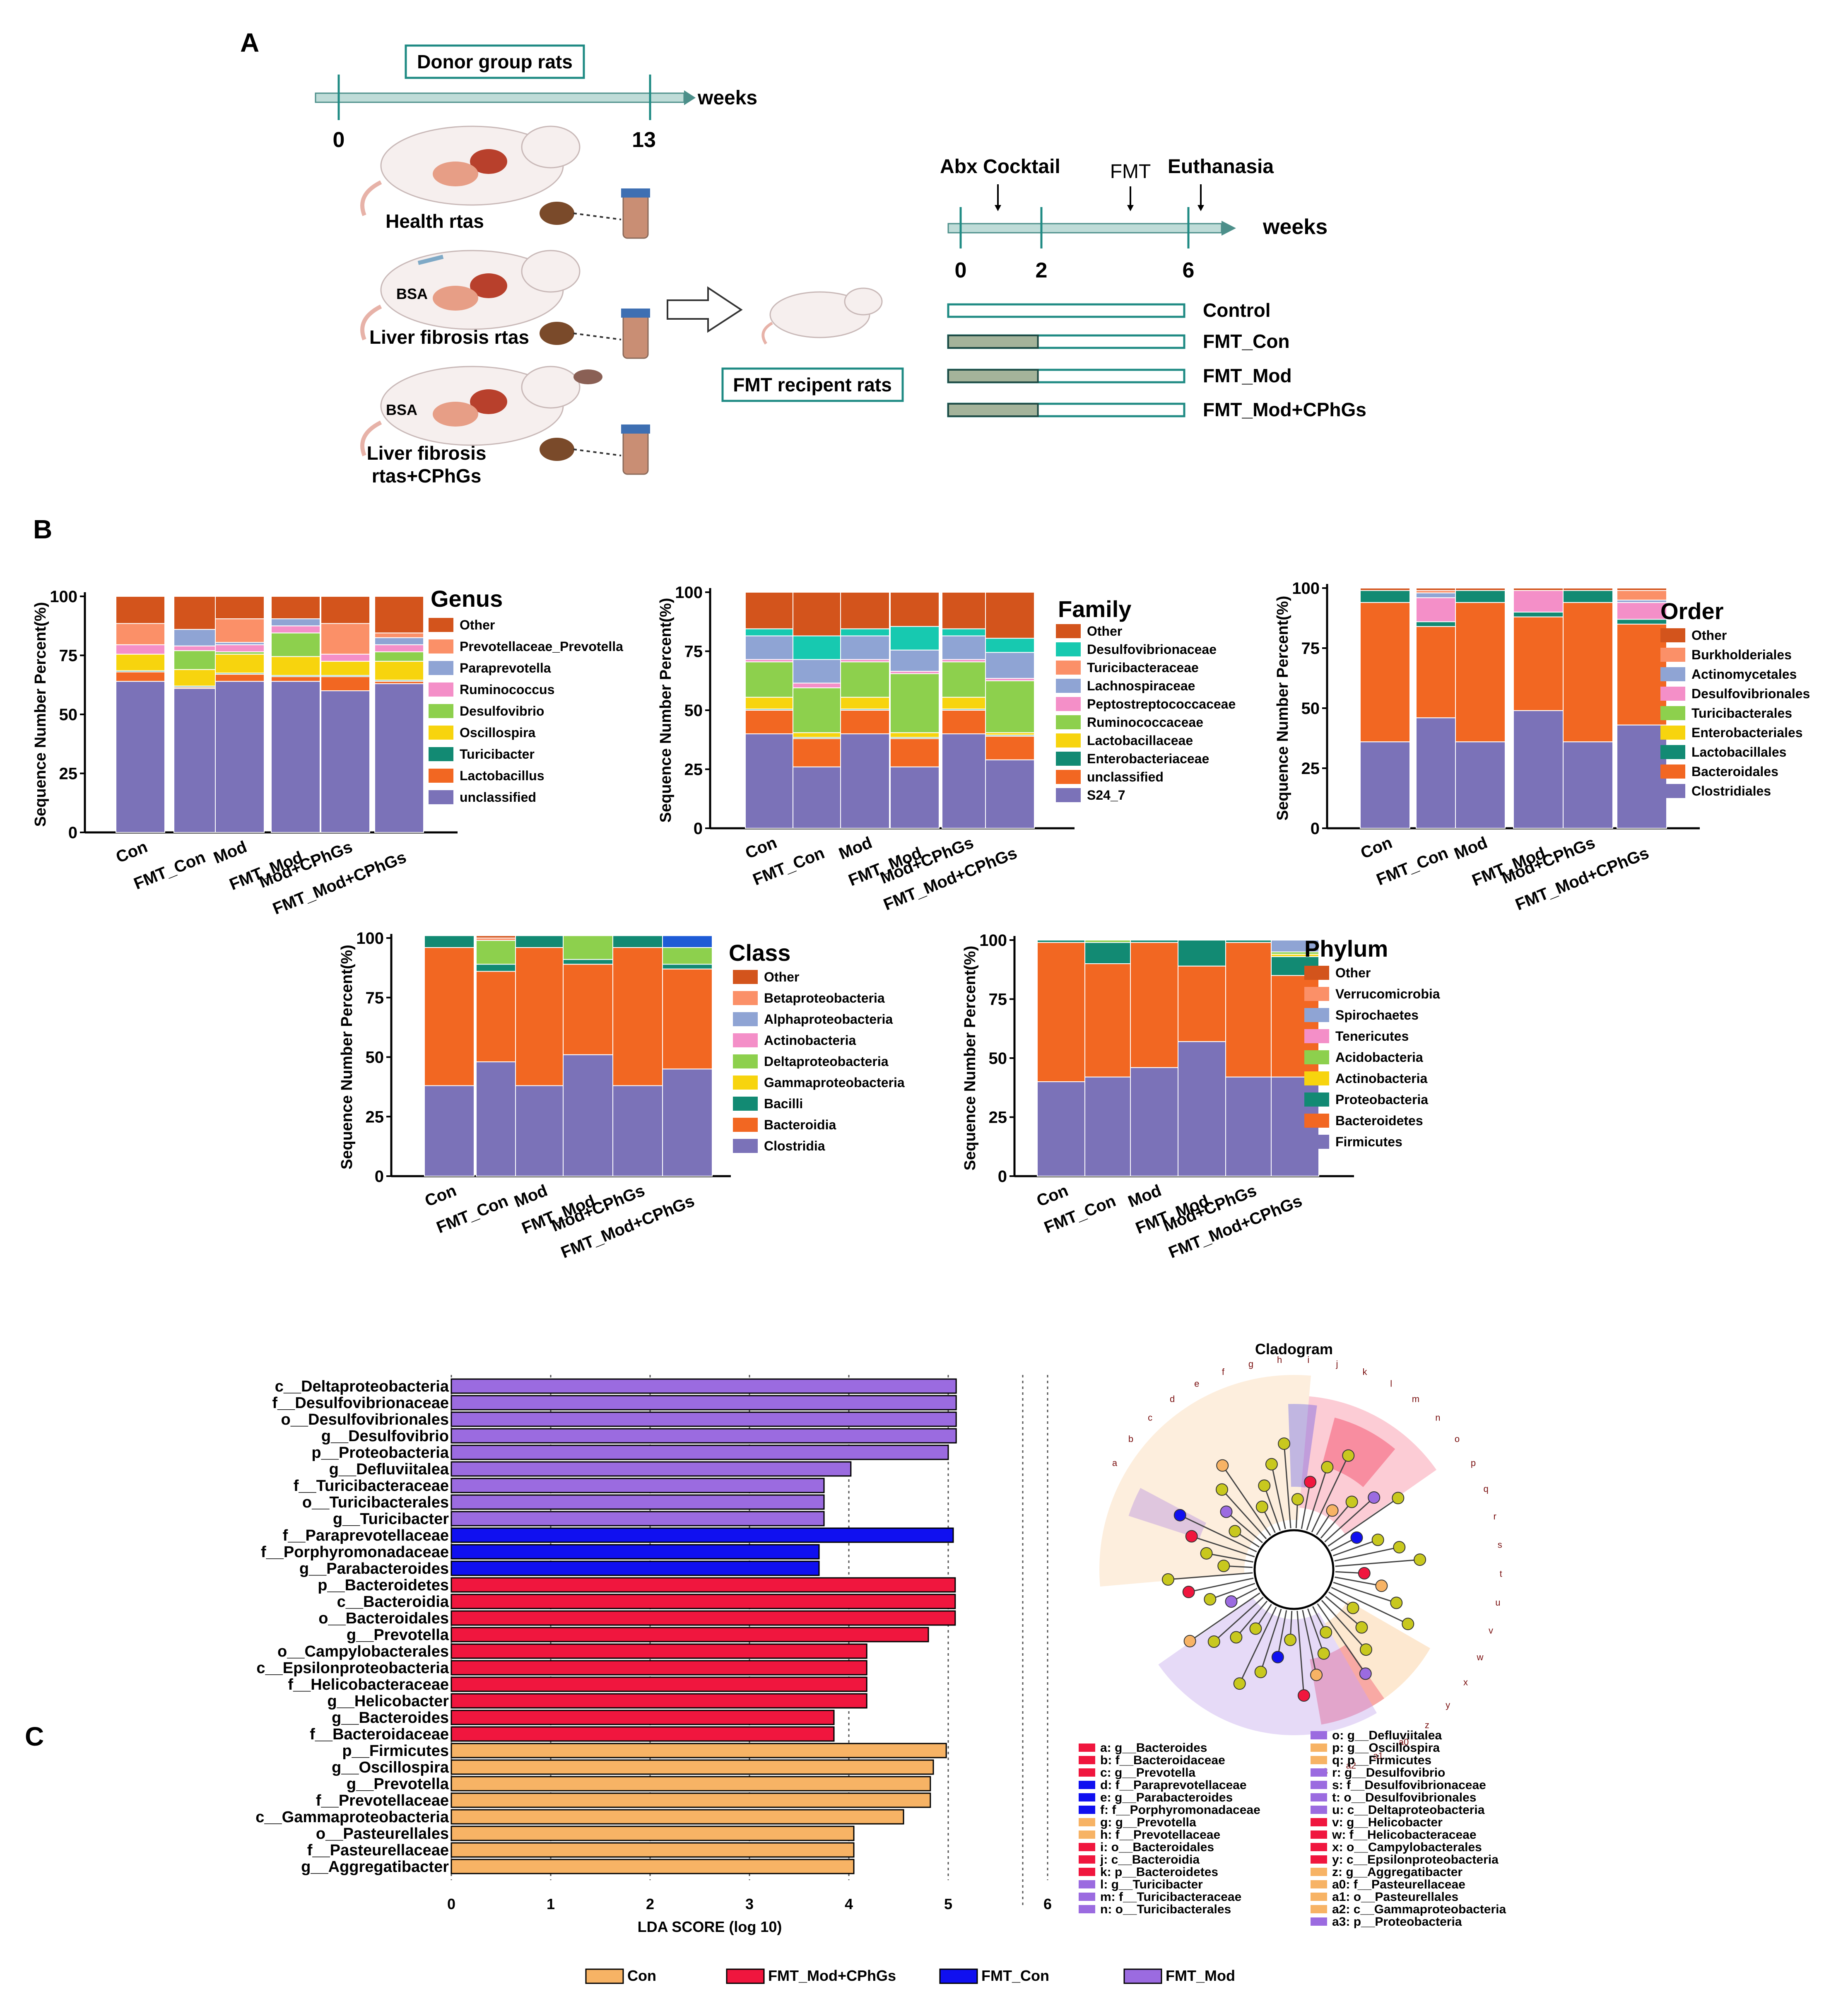 Image resolution: width=1848 pixels, height=2004 pixels. Describe the element at coordinates (427, 476) in the screenshot. I see `group-label-cphgs-line2: rtas+CPhGs` at that location.